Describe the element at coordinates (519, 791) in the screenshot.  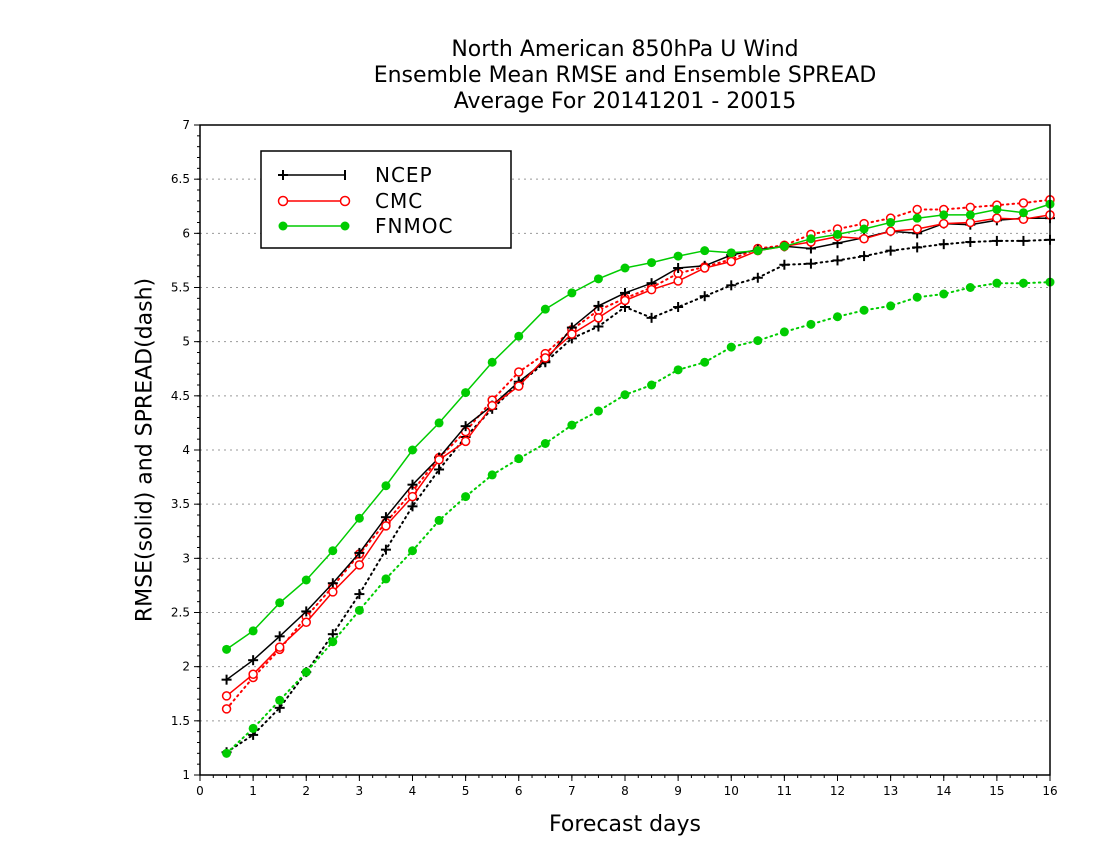
I see `x-tick-label: 6` at that location.